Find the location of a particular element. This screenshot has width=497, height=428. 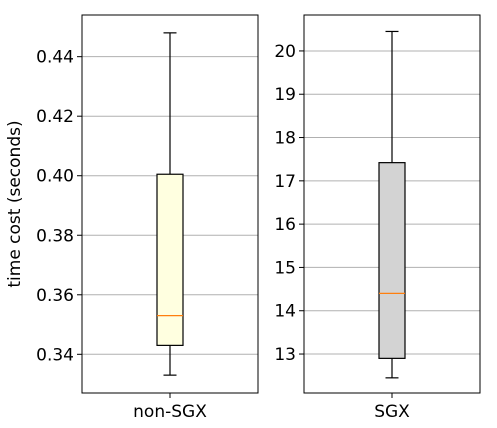

y-axis-label: time cost (seconds) is located at coordinates (15, 203).